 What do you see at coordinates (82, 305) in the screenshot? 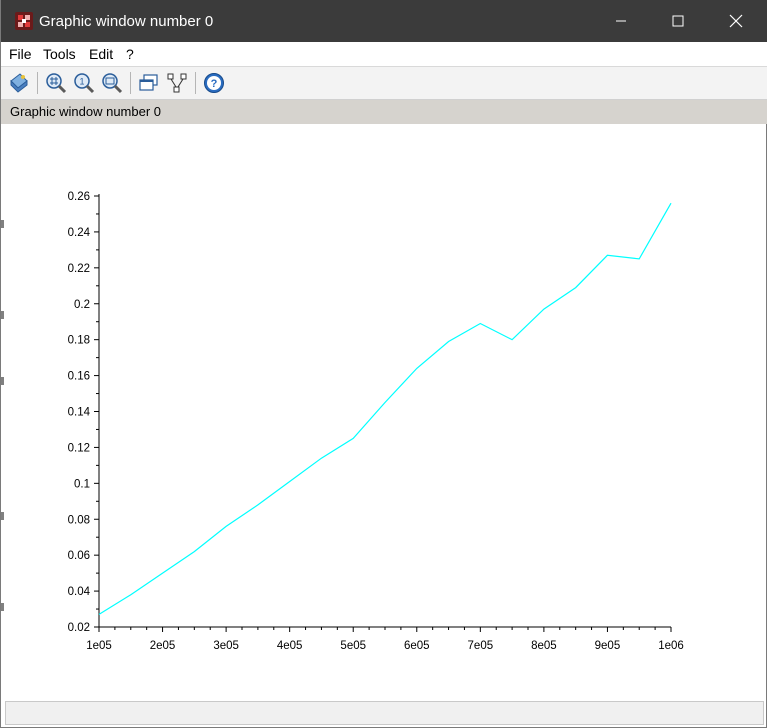
I see `y-tick-label: 0.2` at bounding box center [82, 305].